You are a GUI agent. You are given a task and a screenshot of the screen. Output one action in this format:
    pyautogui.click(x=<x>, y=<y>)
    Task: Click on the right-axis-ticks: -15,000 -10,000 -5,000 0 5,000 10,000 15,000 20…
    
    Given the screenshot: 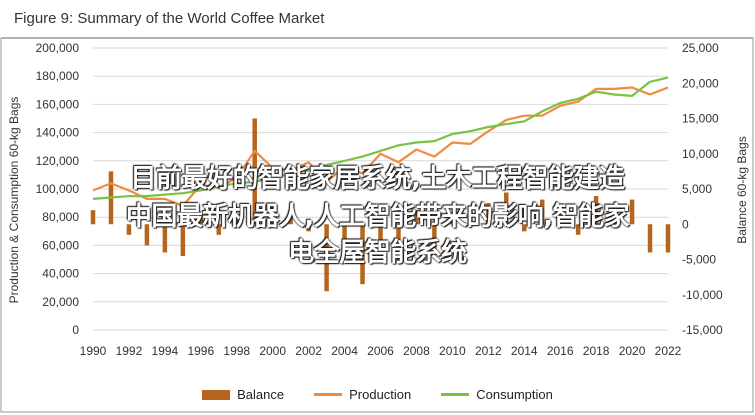 What is the action you would take?
    pyautogui.click(x=702, y=189)
    